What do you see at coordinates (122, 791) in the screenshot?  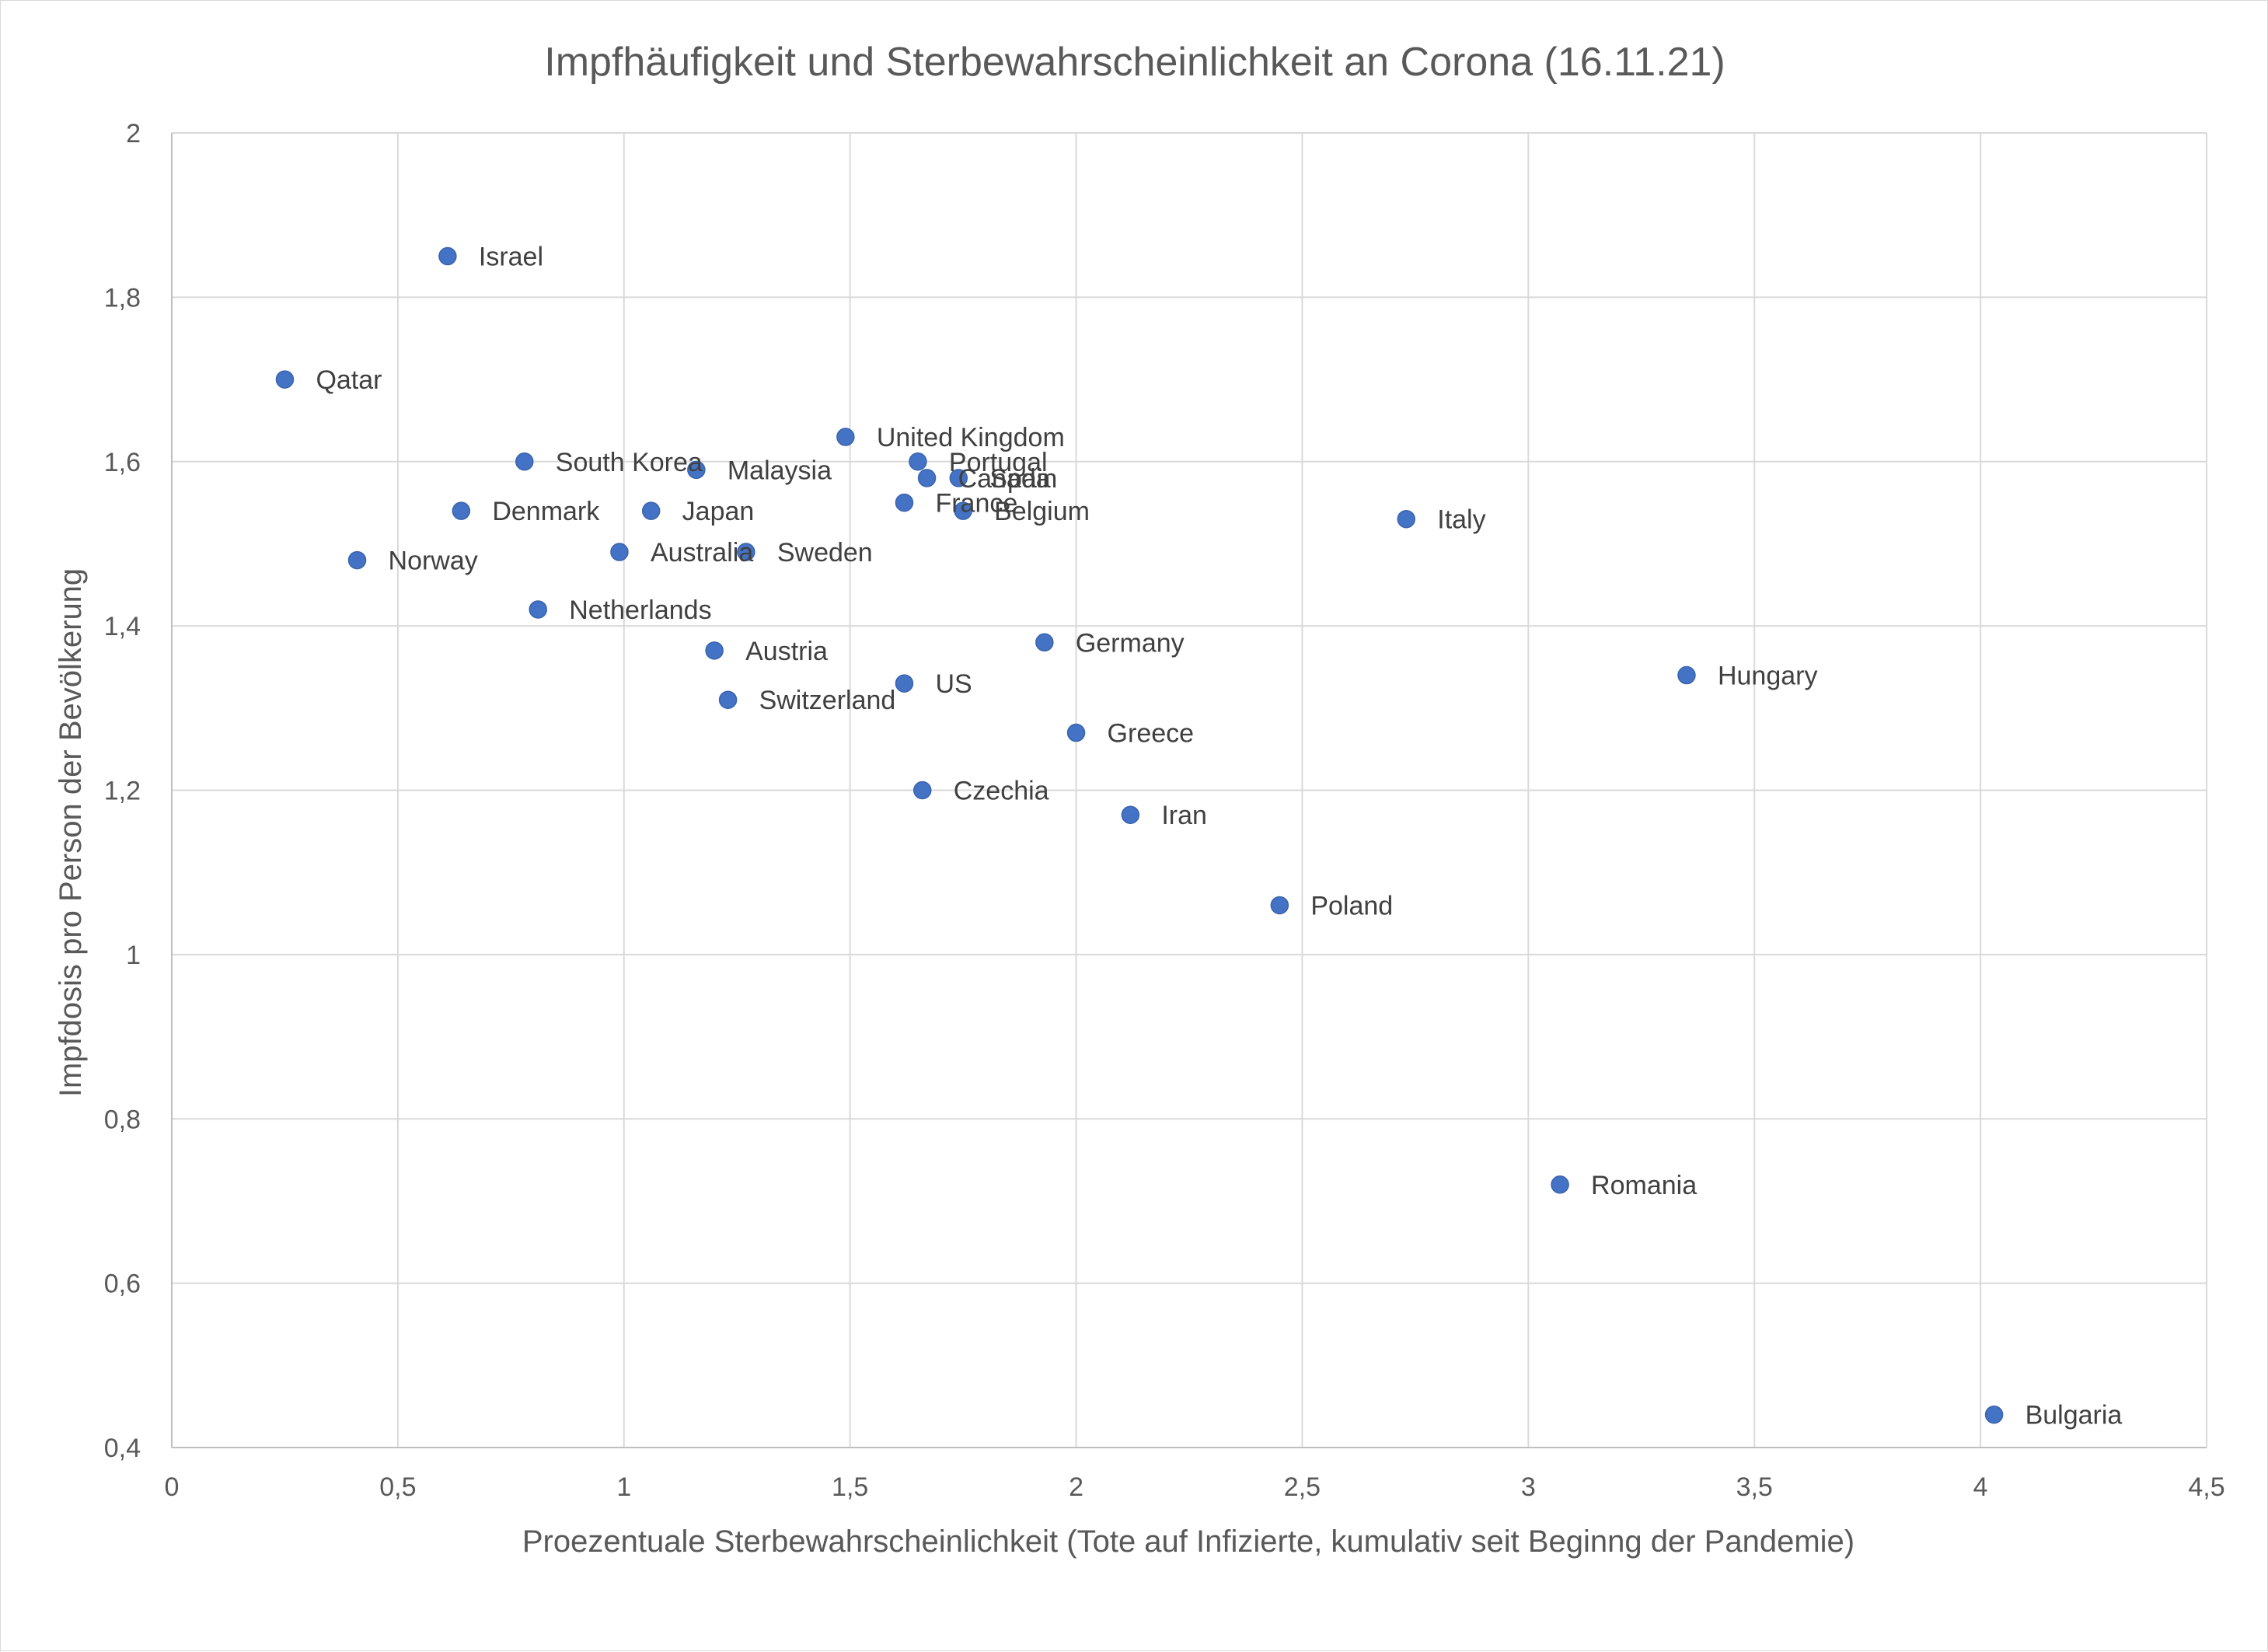 I see `y-tick-label: 1,2` at bounding box center [122, 791].